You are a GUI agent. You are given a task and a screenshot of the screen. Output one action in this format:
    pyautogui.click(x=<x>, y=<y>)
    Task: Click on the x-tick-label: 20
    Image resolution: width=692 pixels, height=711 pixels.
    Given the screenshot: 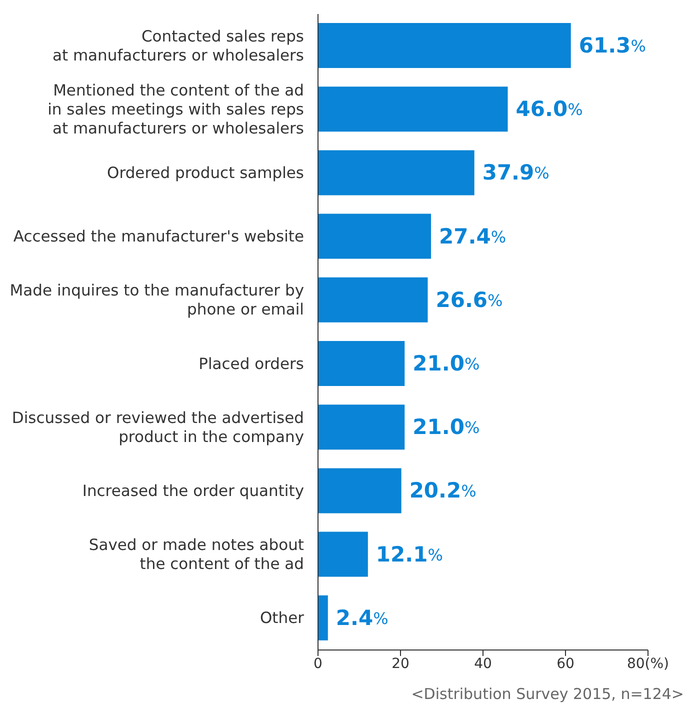 What is the action you would take?
    pyautogui.click(x=401, y=664)
    